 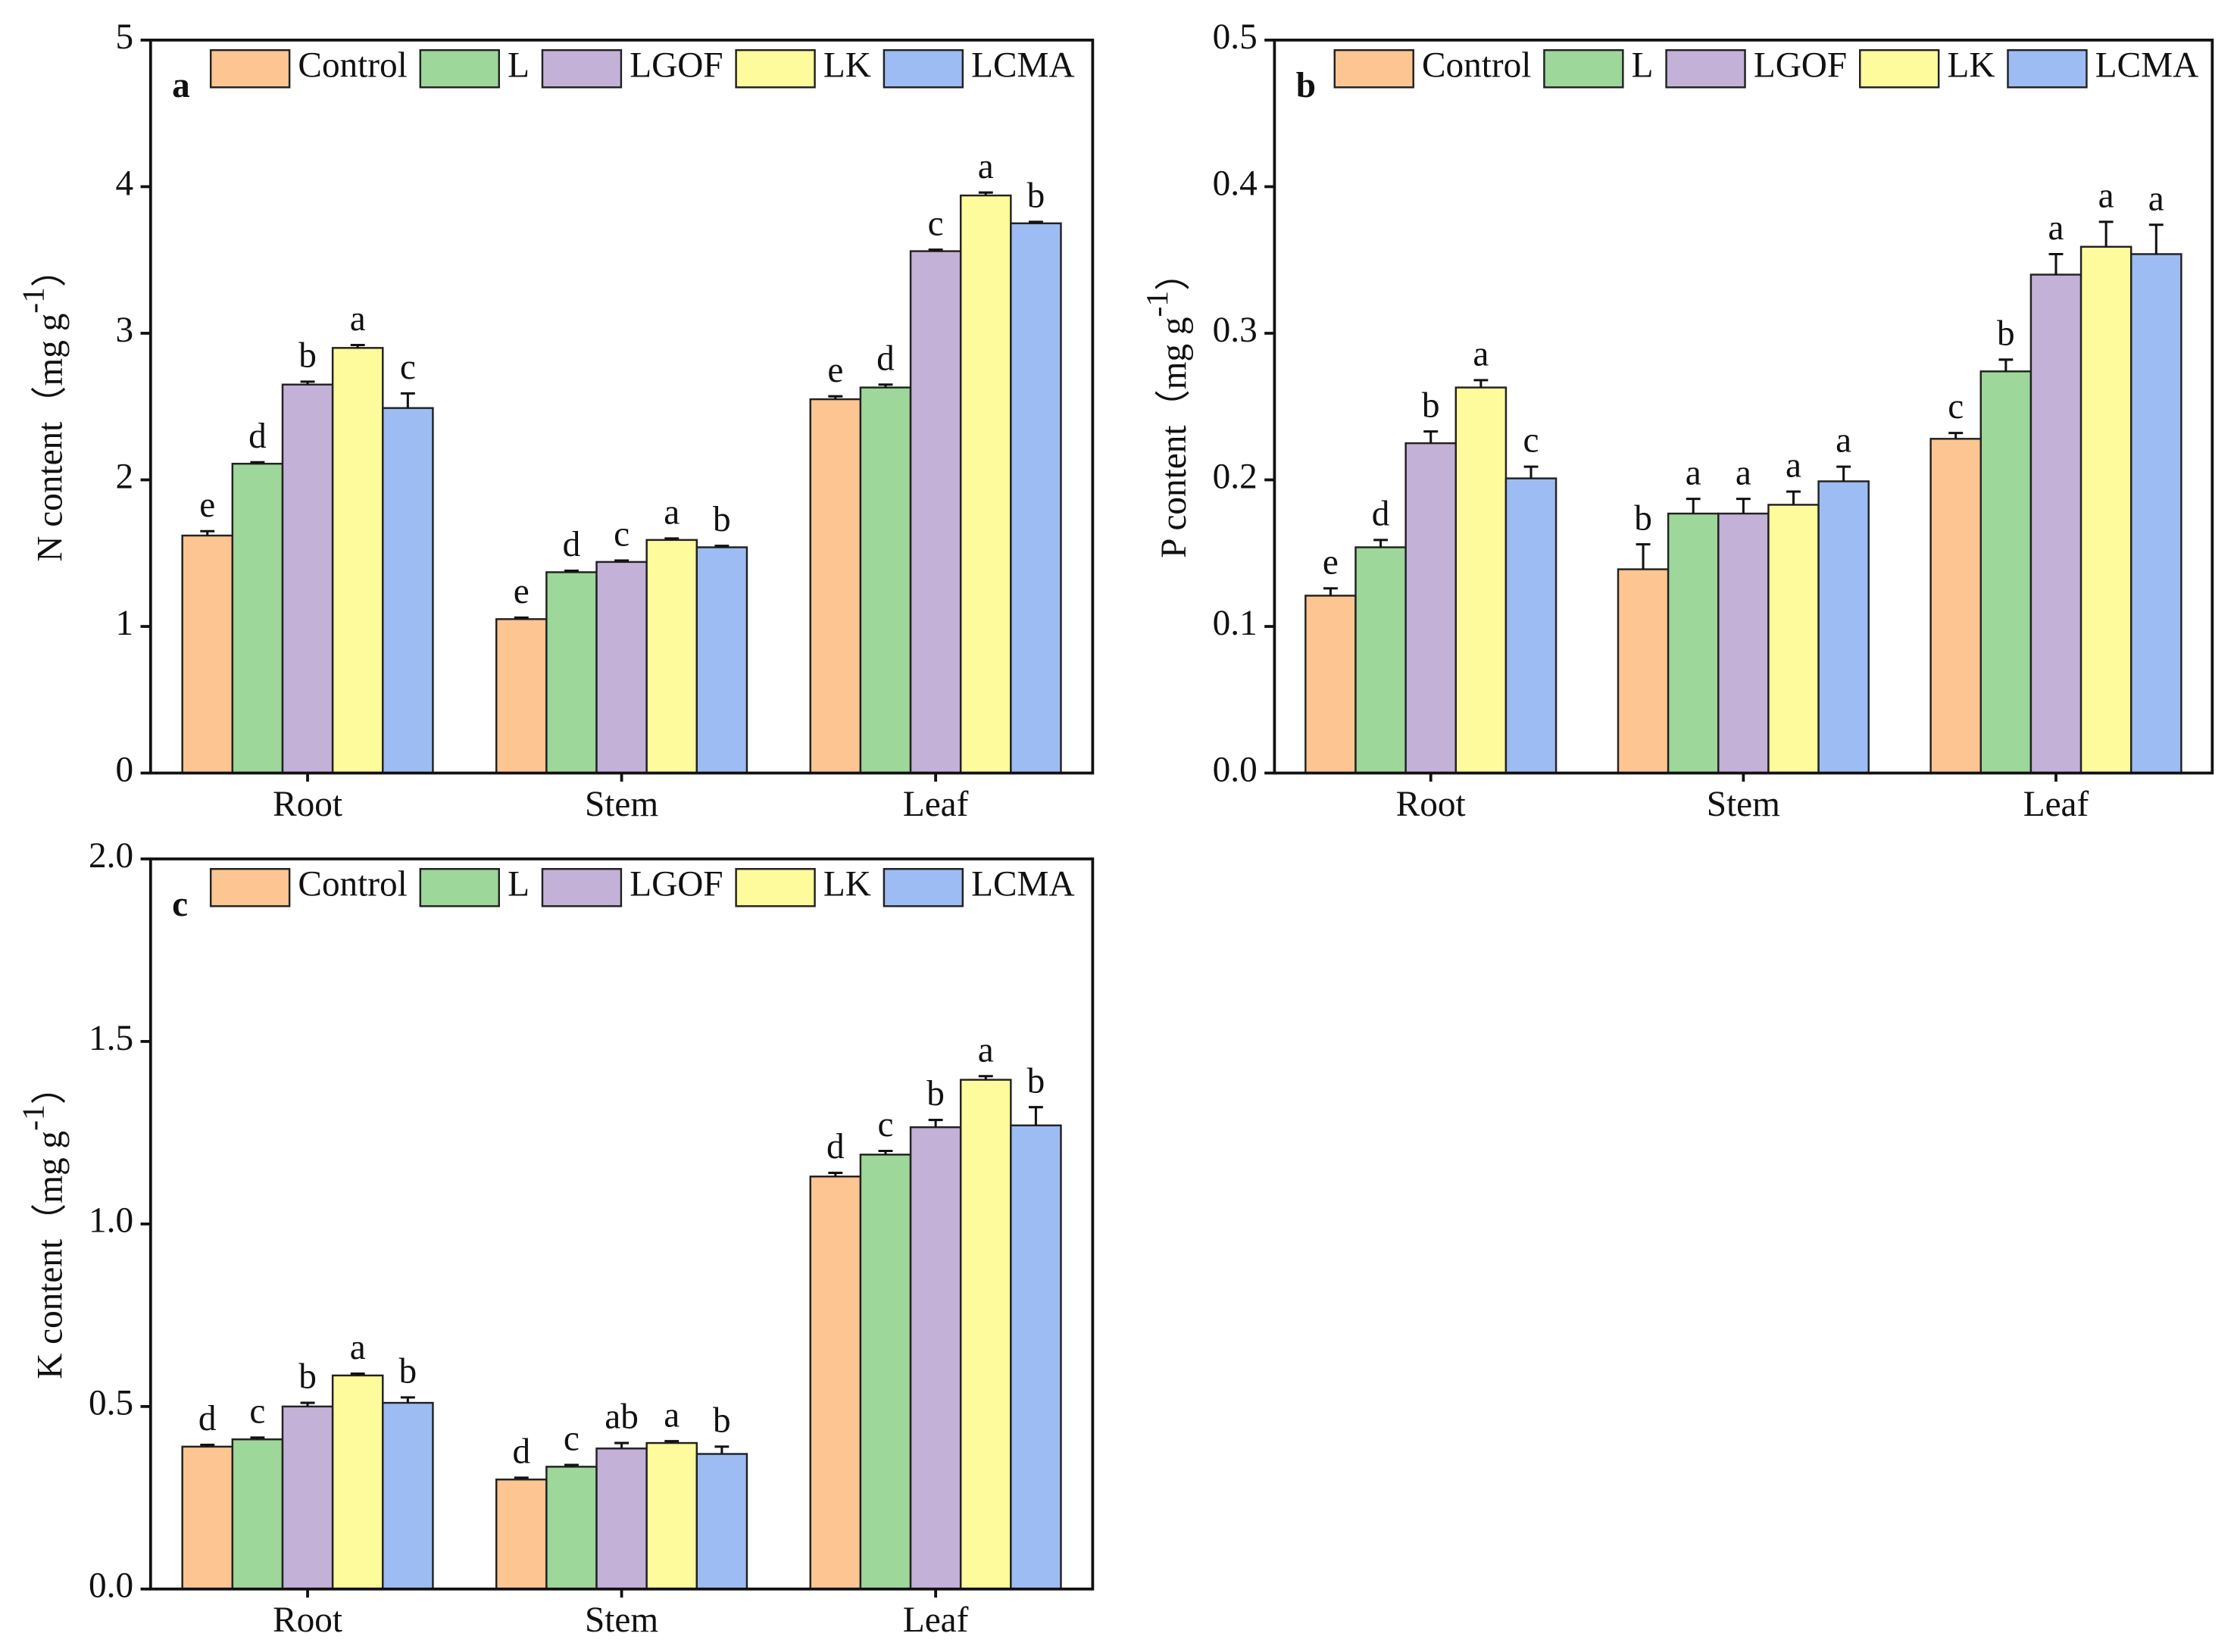 I want to click on y-tick-label: 5, so click(x=124, y=37).